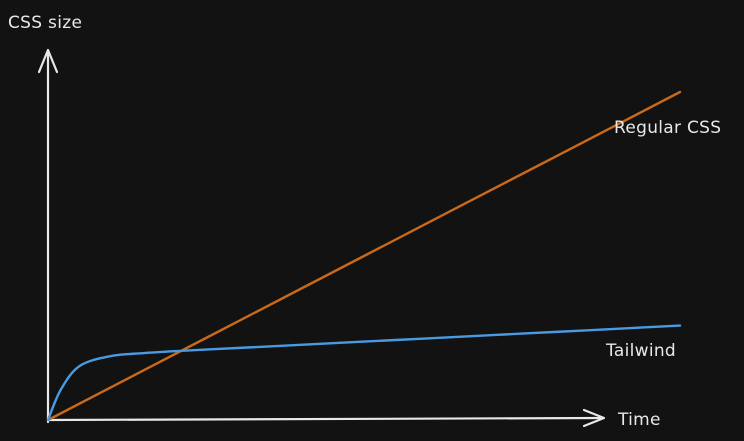 The height and width of the screenshot is (441, 744). What do you see at coordinates (48, 61) in the screenshot?
I see `y-axis-arrowhead` at bounding box center [48, 61].